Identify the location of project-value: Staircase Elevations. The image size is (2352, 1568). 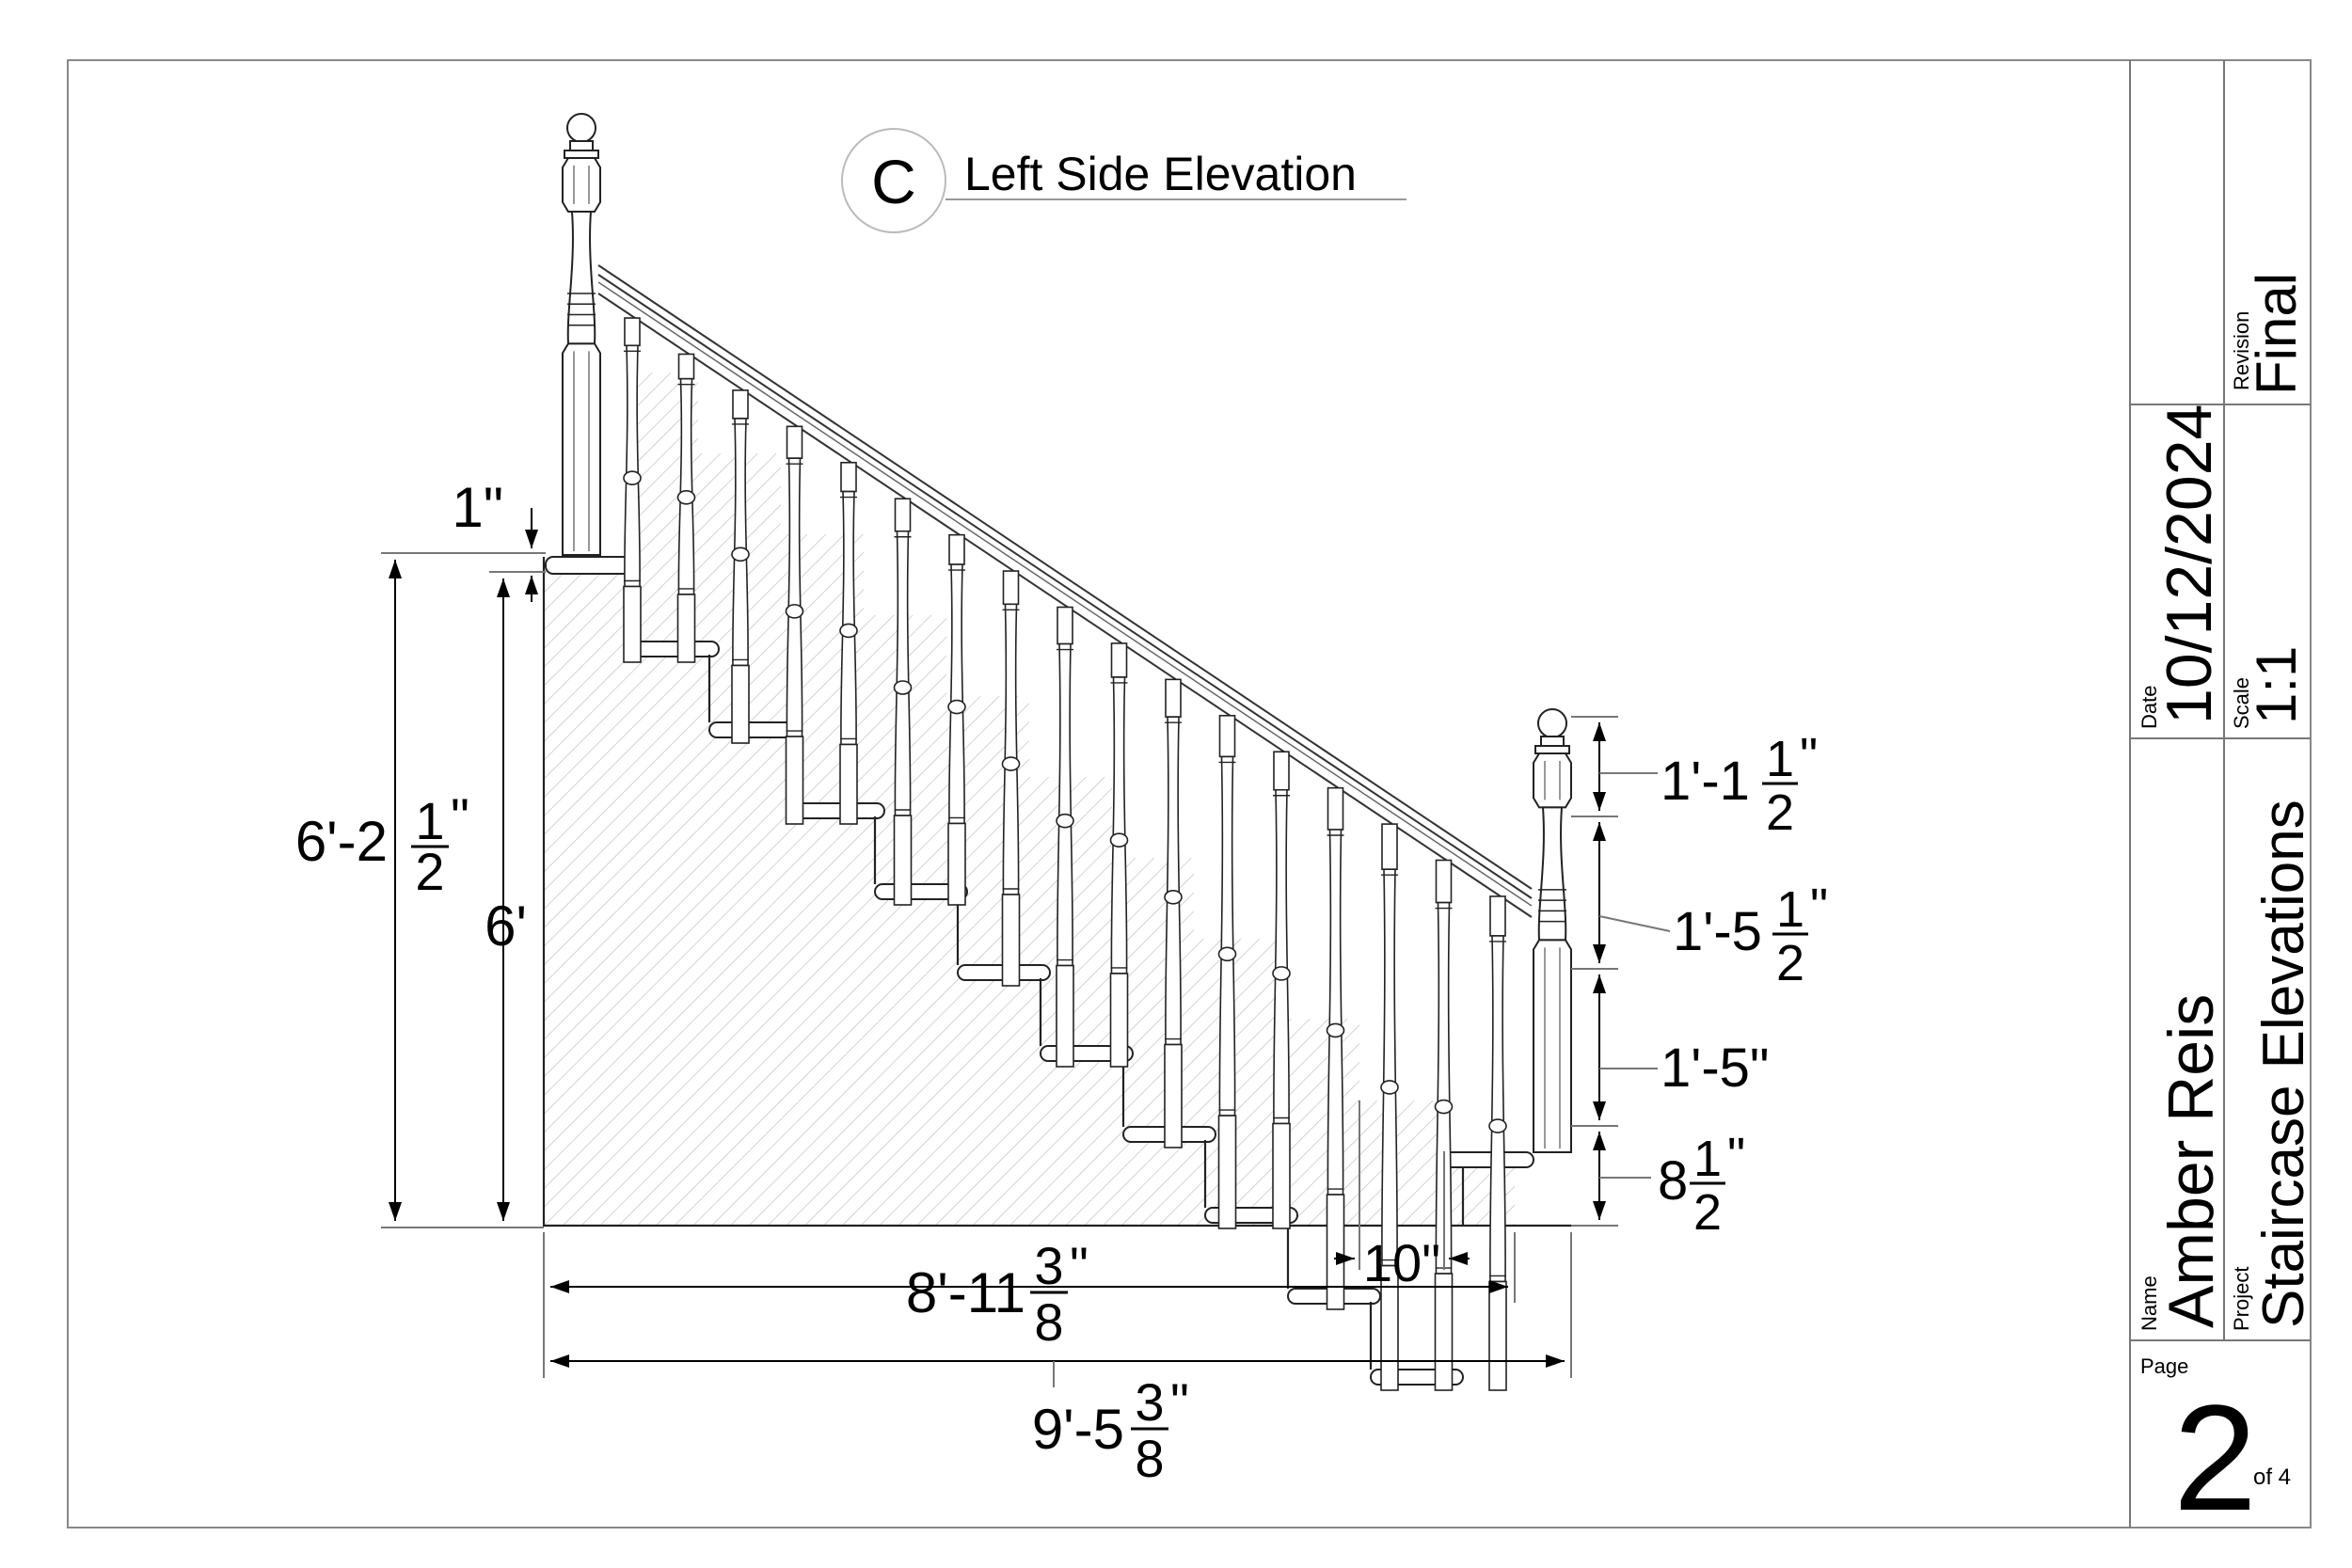
(2283, 1064).